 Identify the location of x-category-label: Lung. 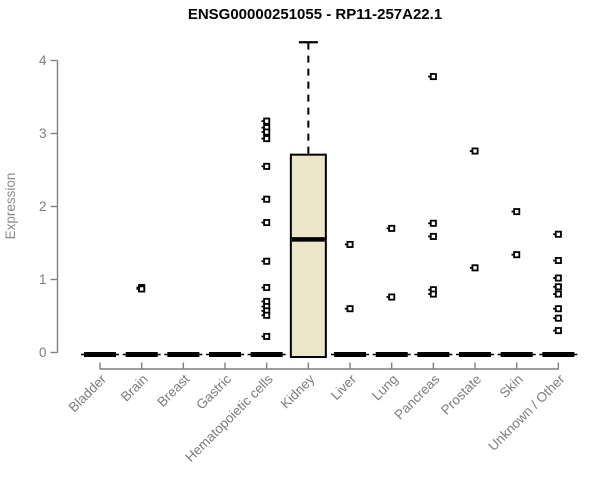
(385, 388).